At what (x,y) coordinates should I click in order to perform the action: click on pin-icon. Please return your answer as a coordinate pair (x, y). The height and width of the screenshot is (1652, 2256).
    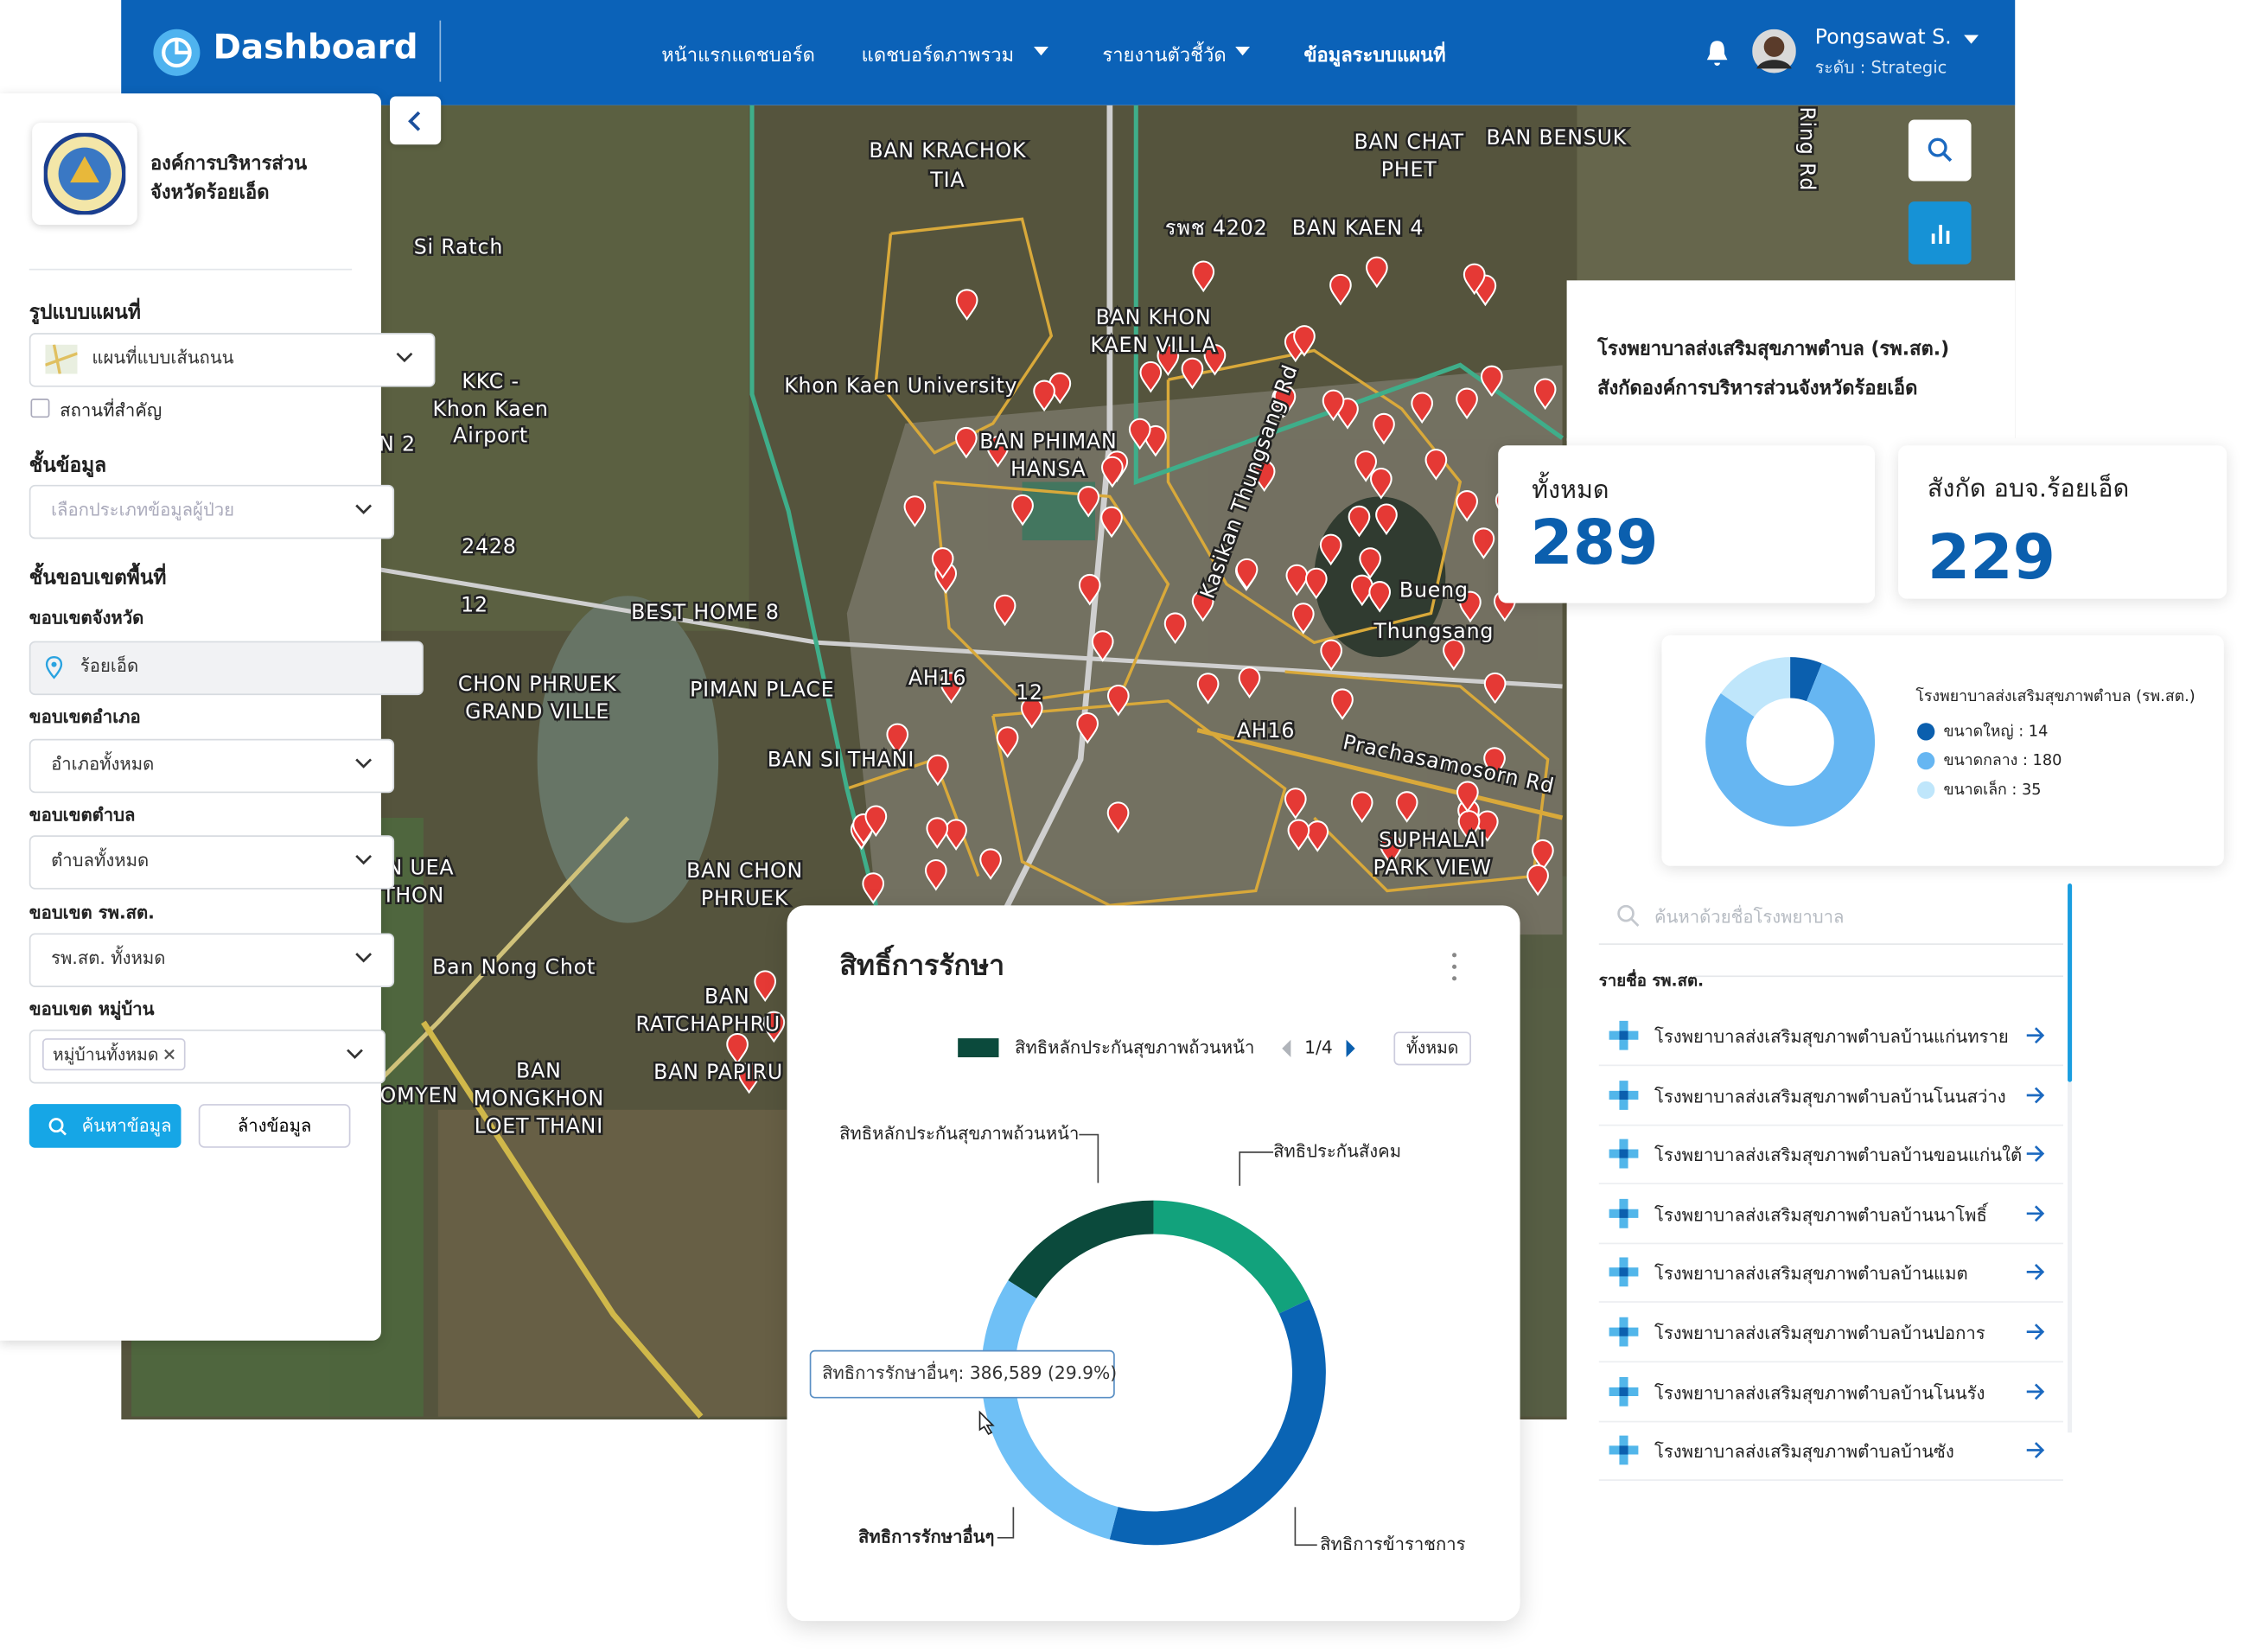
    Looking at the image, I should click on (54, 668).